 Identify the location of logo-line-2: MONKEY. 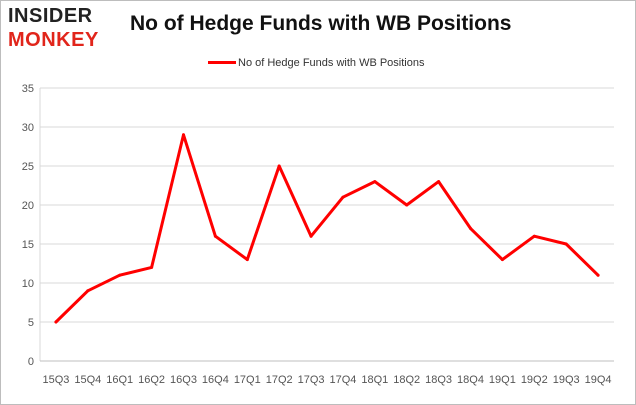
(53, 40).